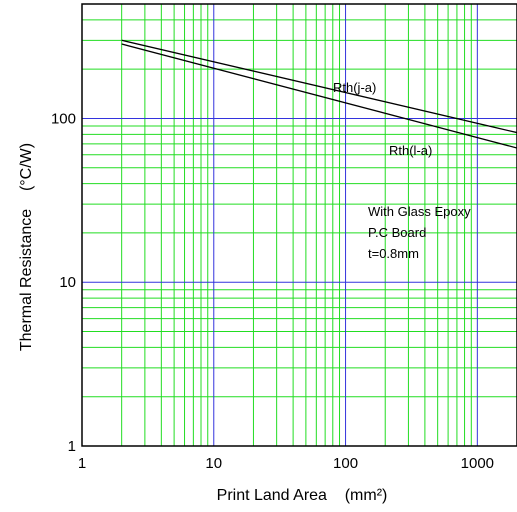  What do you see at coordinates (63, 118) in the screenshot?
I see `y-tick-label: 100` at bounding box center [63, 118].